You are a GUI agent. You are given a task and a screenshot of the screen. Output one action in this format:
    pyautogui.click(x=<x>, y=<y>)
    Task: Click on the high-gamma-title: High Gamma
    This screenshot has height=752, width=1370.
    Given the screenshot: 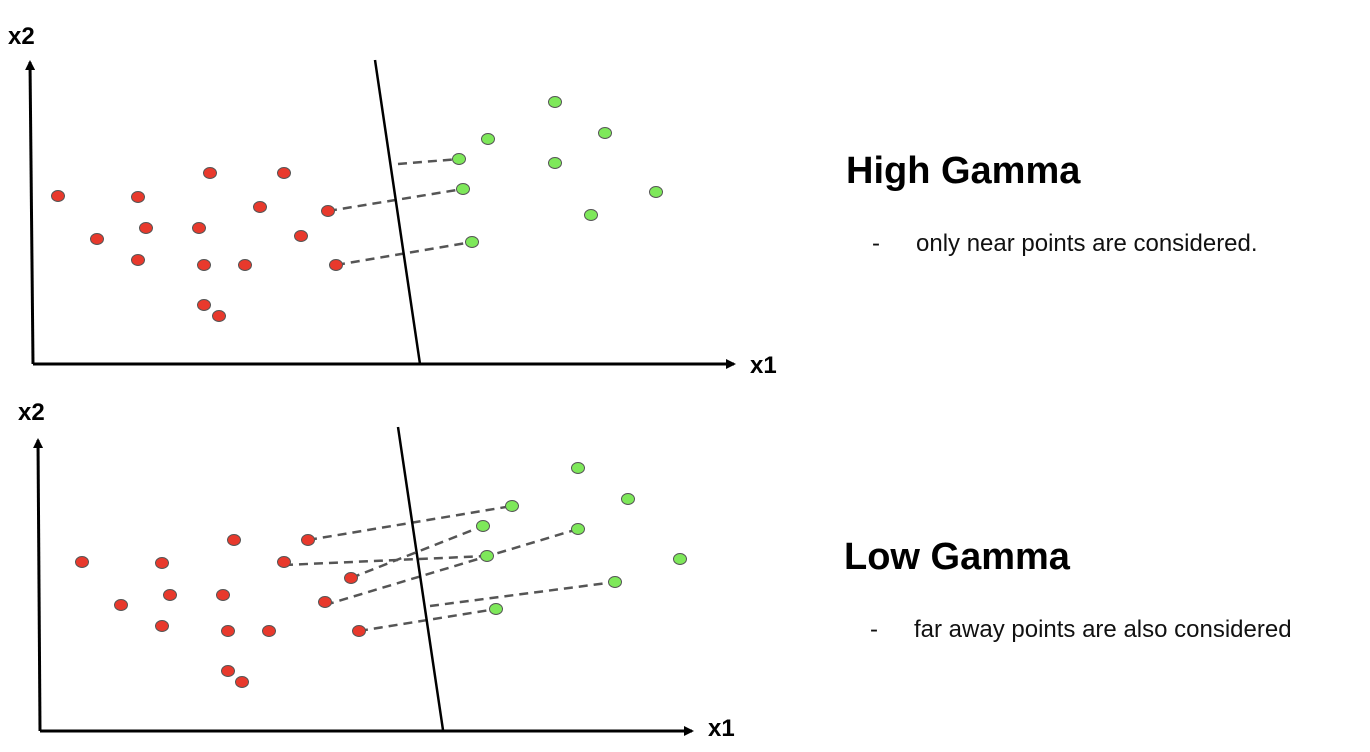 What is the action you would take?
    pyautogui.click(x=963, y=171)
    